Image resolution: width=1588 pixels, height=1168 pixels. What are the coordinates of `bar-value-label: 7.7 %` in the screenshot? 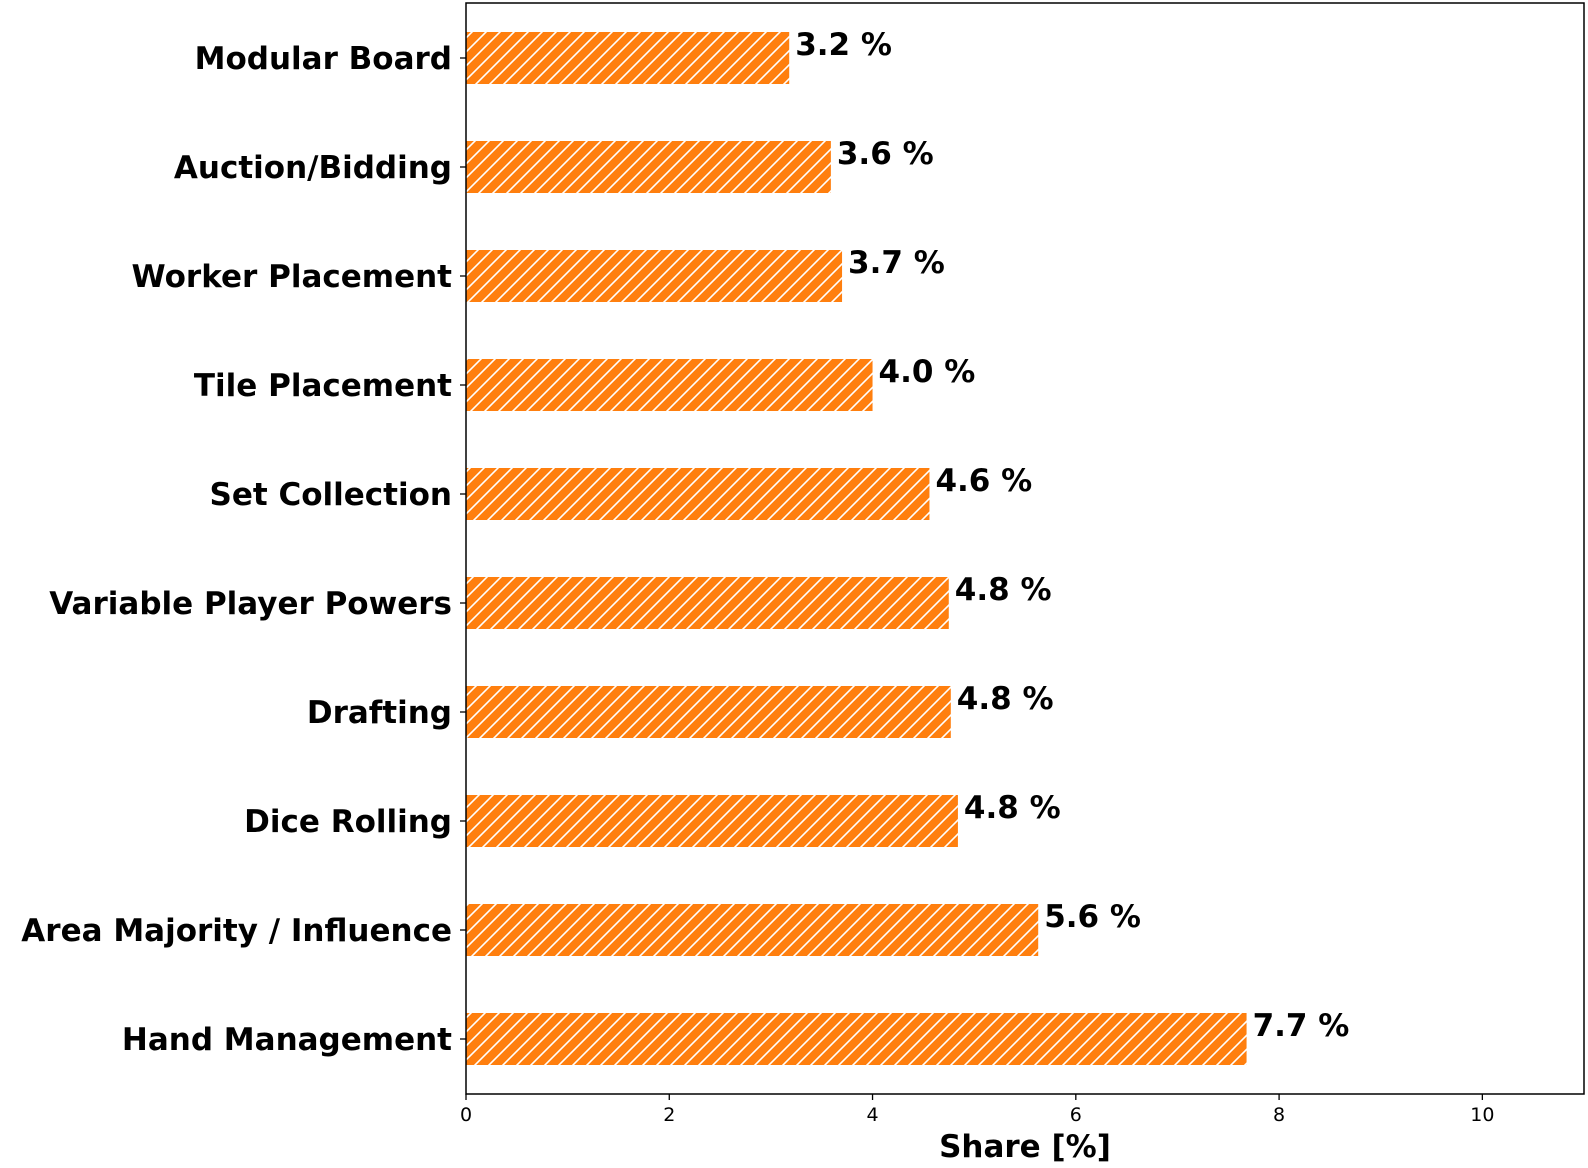 It's located at (1301, 1026).